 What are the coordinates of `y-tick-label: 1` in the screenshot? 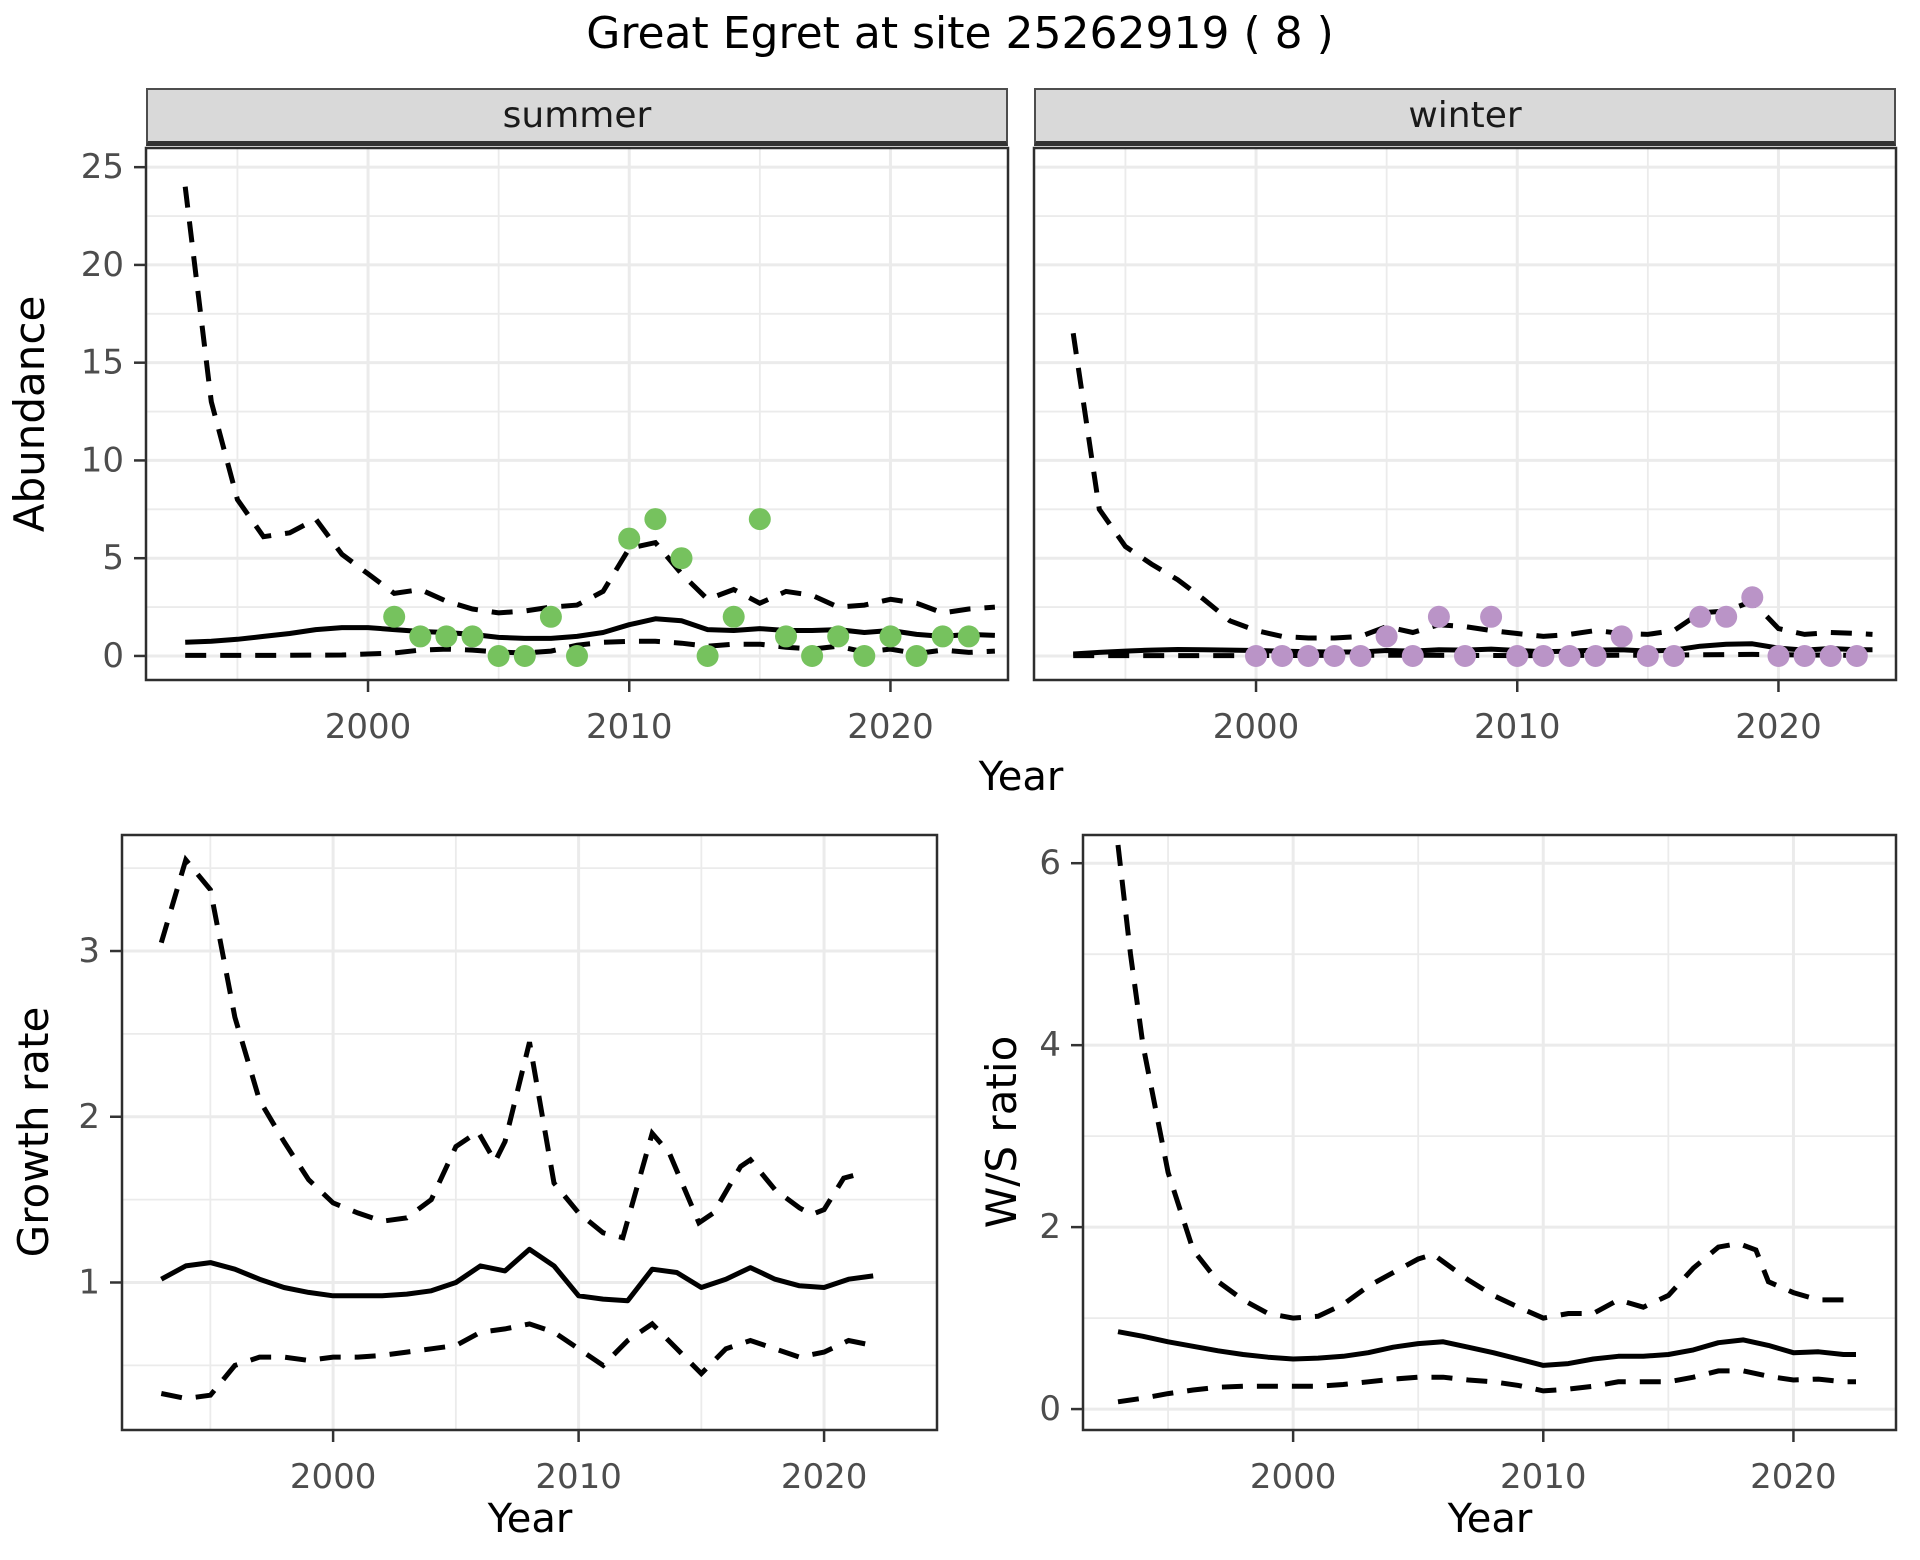 It's located at (89, 1282).